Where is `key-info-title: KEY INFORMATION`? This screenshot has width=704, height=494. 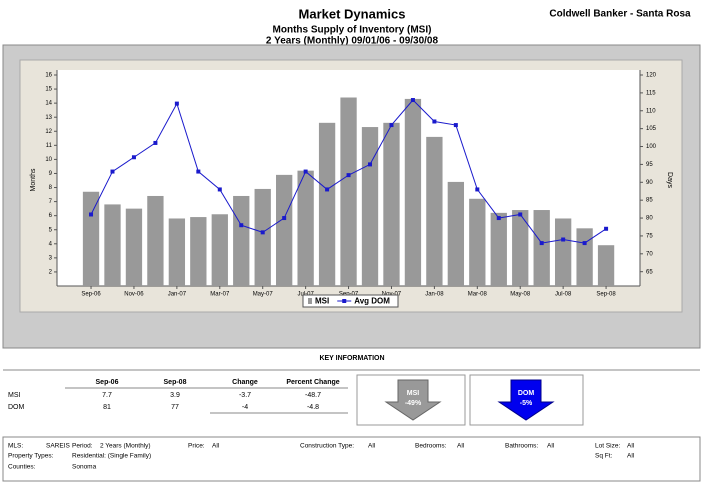 key-info-title: KEY INFORMATION is located at coordinates (351, 358).